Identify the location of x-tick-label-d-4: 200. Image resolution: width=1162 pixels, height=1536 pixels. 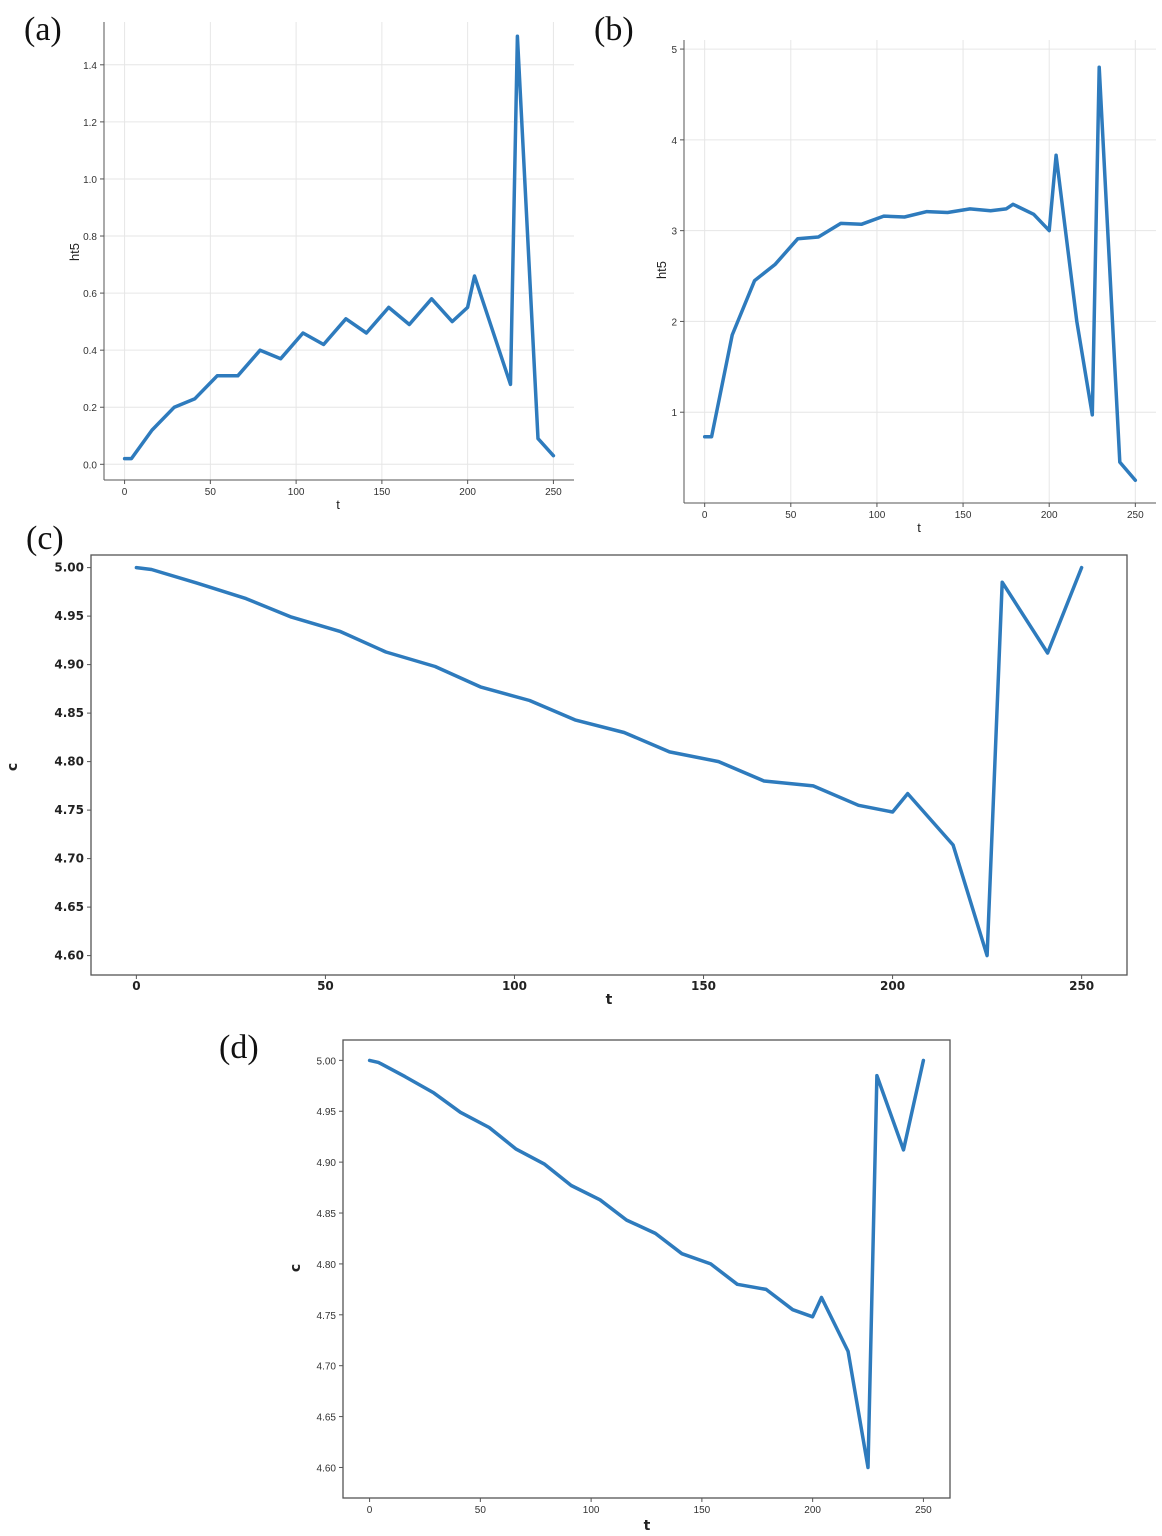
(812, 1510).